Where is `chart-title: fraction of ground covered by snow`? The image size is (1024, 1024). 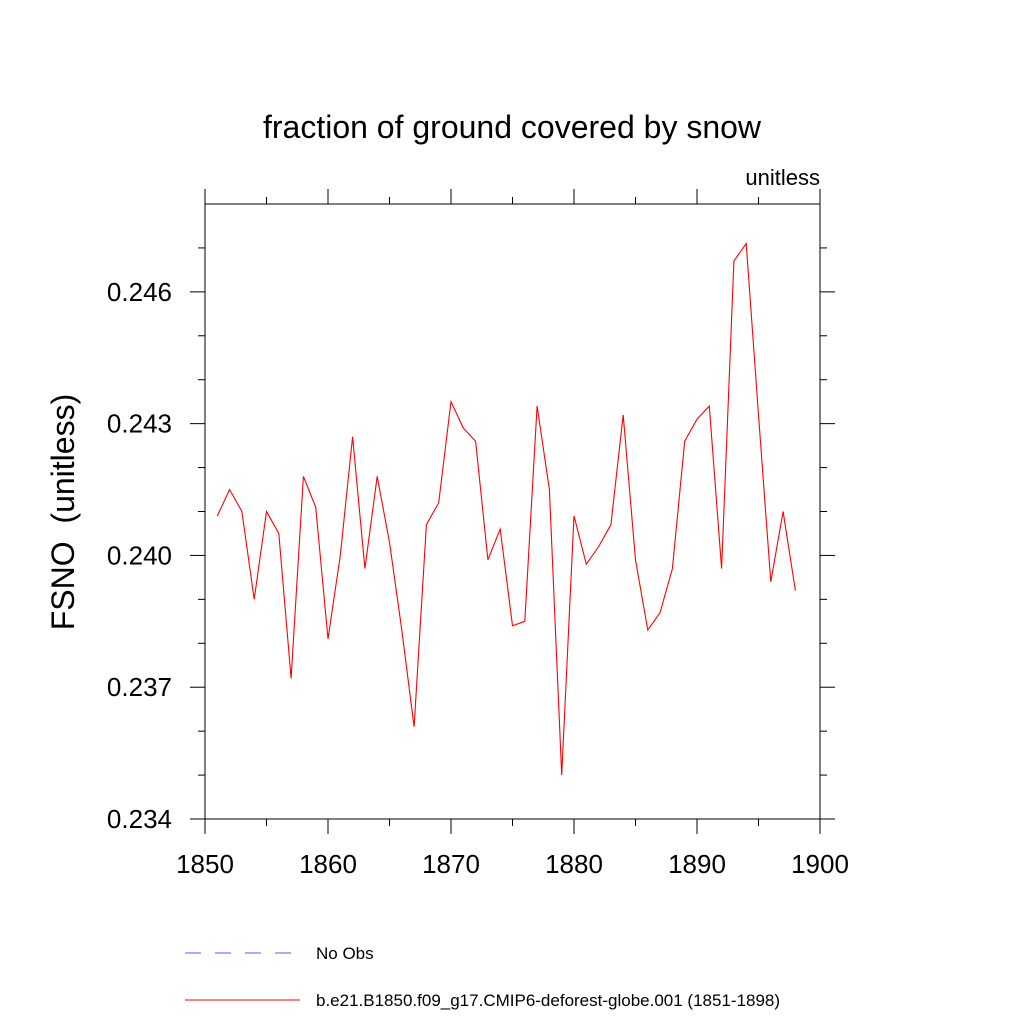 chart-title: fraction of ground covered by snow is located at coordinates (512, 127).